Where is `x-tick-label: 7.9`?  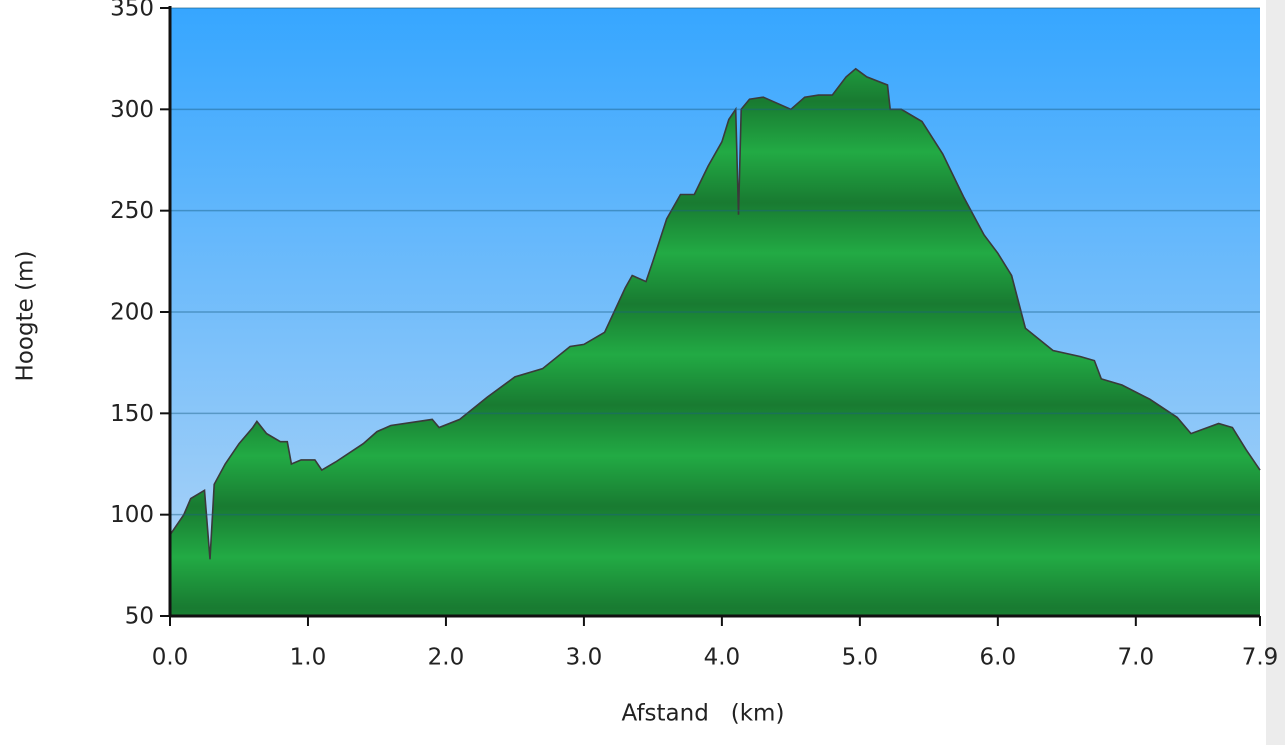 x-tick-label: 7.9 is located at coordinates (1260, 658).